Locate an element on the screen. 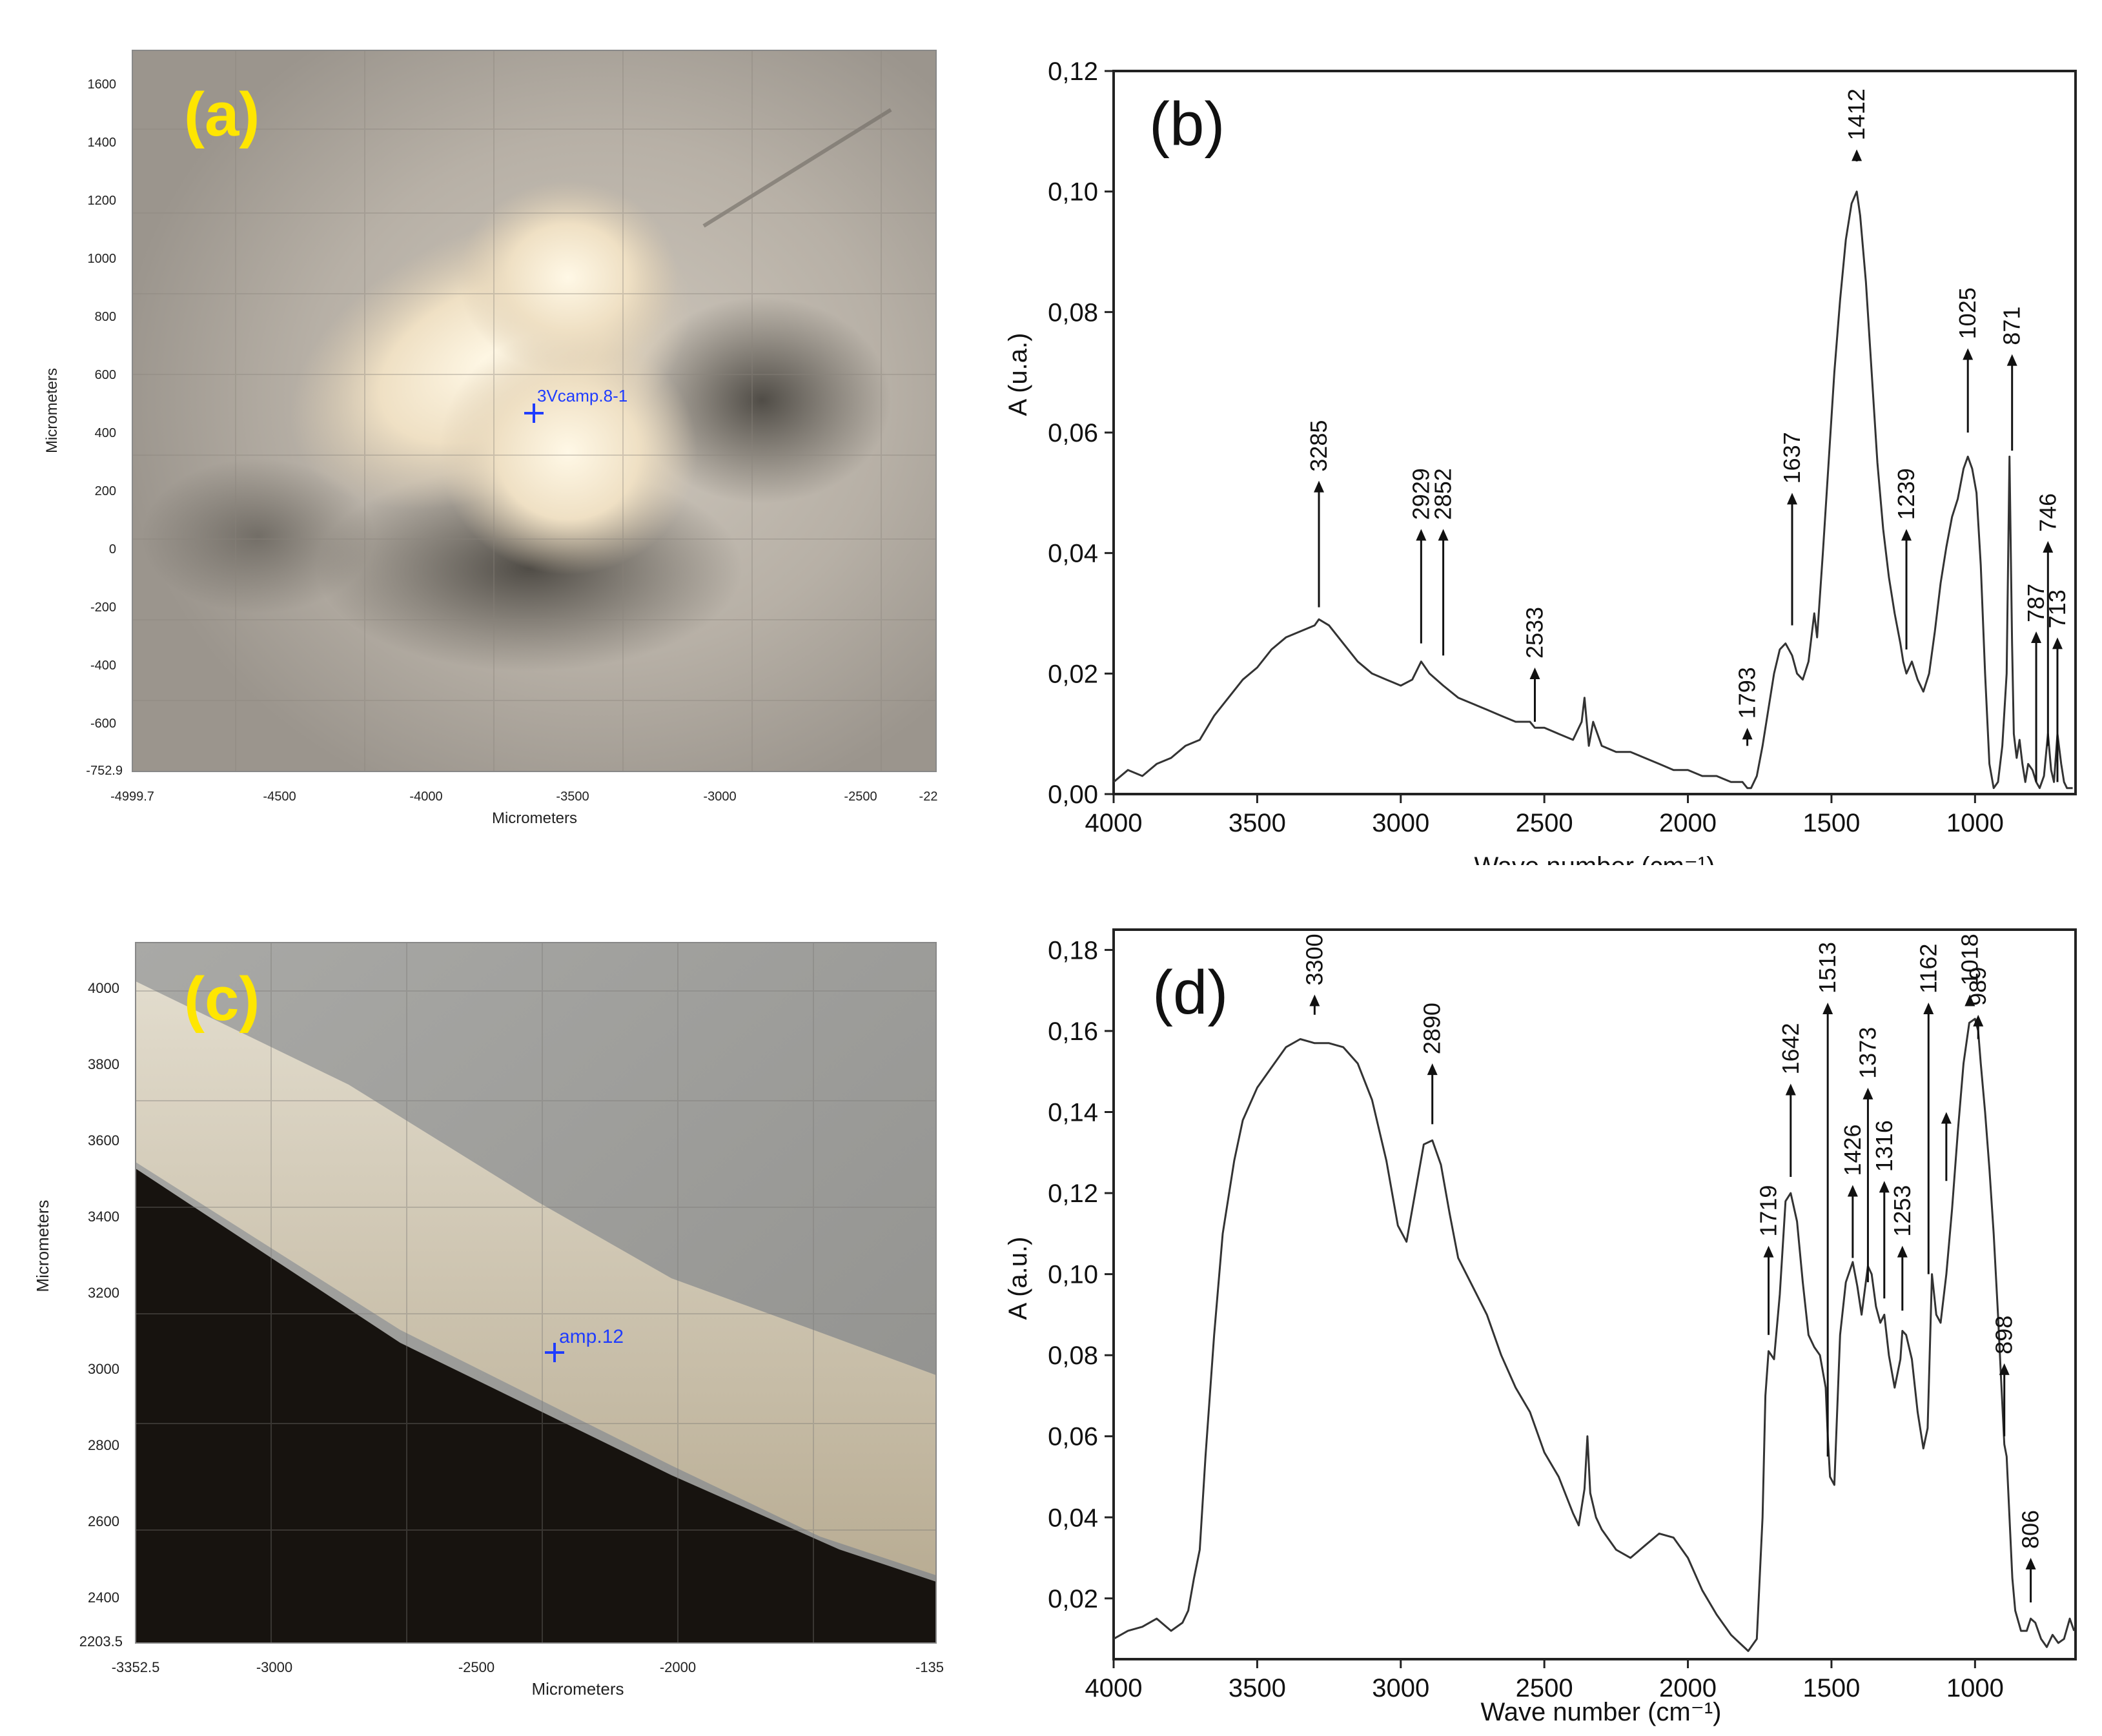 Image resolution: width=2102 pixels, height=1736 pixels. x-axis-label-a: Micrometers is located at coordinates (534, 818).